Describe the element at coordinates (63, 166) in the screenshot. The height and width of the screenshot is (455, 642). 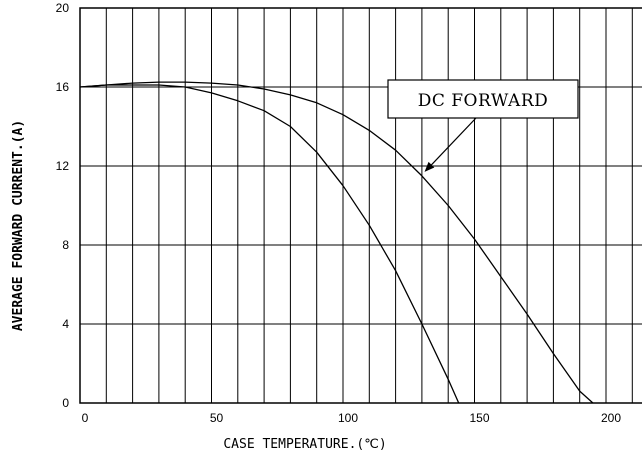
I see `y-tick-label: 12` at that location.